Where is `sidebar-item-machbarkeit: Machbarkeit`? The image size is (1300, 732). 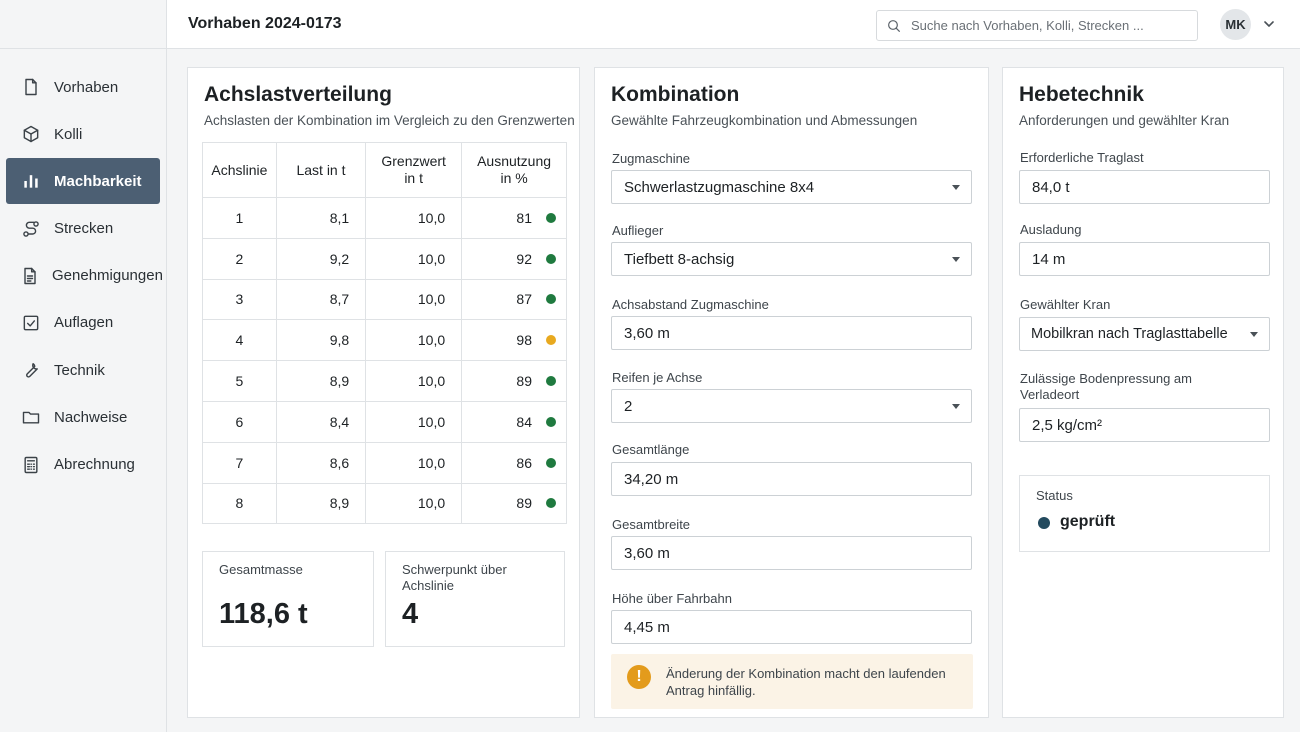 sidebar-item-machbarkeit: Machbarkeit is located at coordinates (83, 181).